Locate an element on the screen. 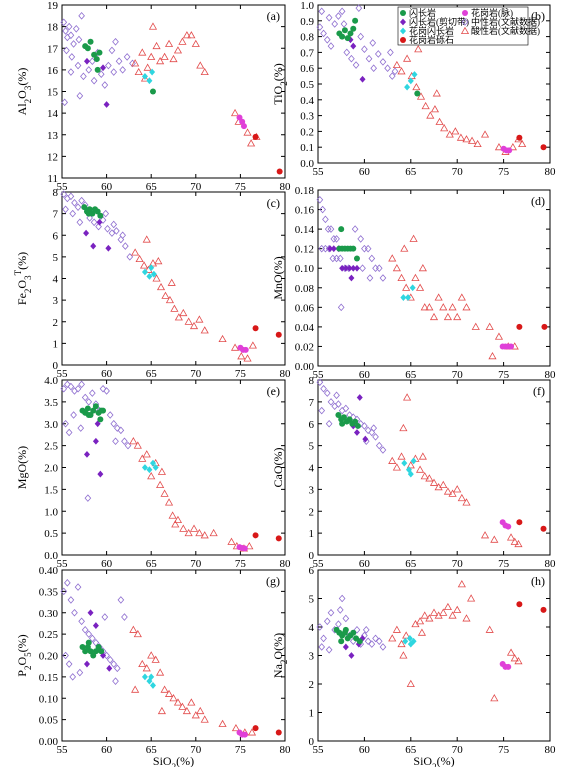 Image resolution: width=578 pixels, height=767 pixels. panel-letter: (f) is located at coordinates (539, 391).